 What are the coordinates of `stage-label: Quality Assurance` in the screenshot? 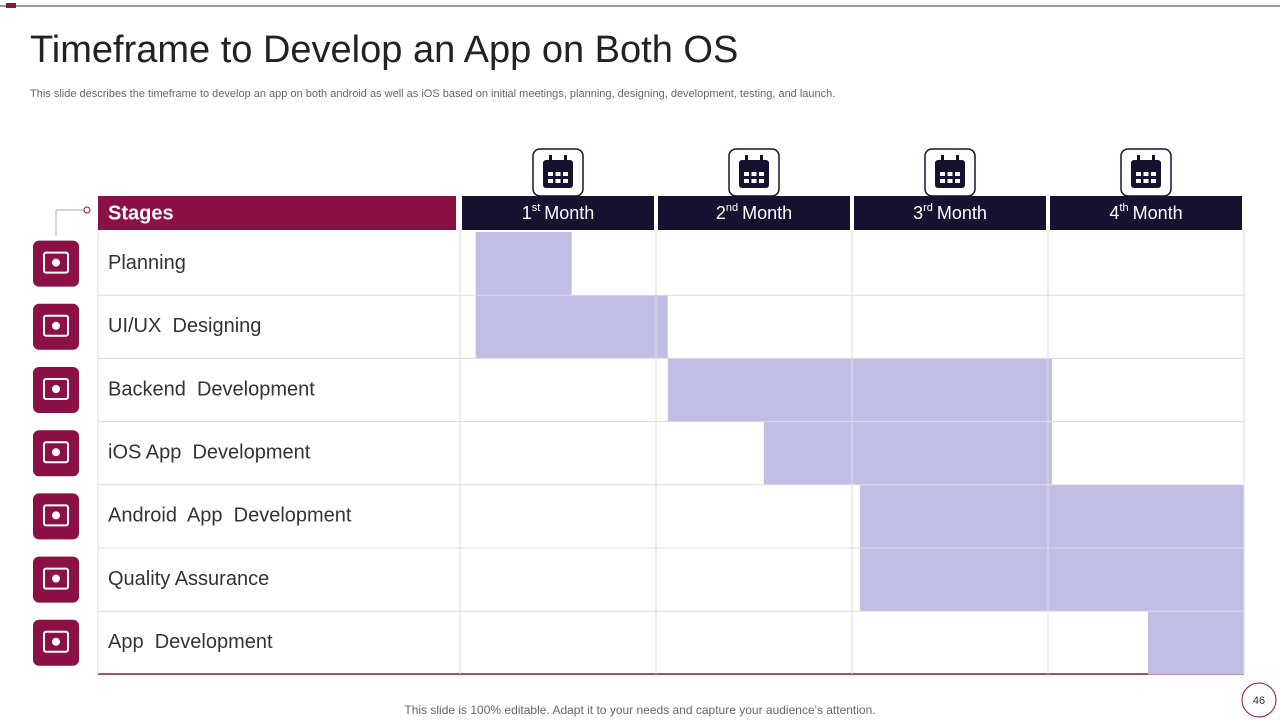 It's located at (188, 579).